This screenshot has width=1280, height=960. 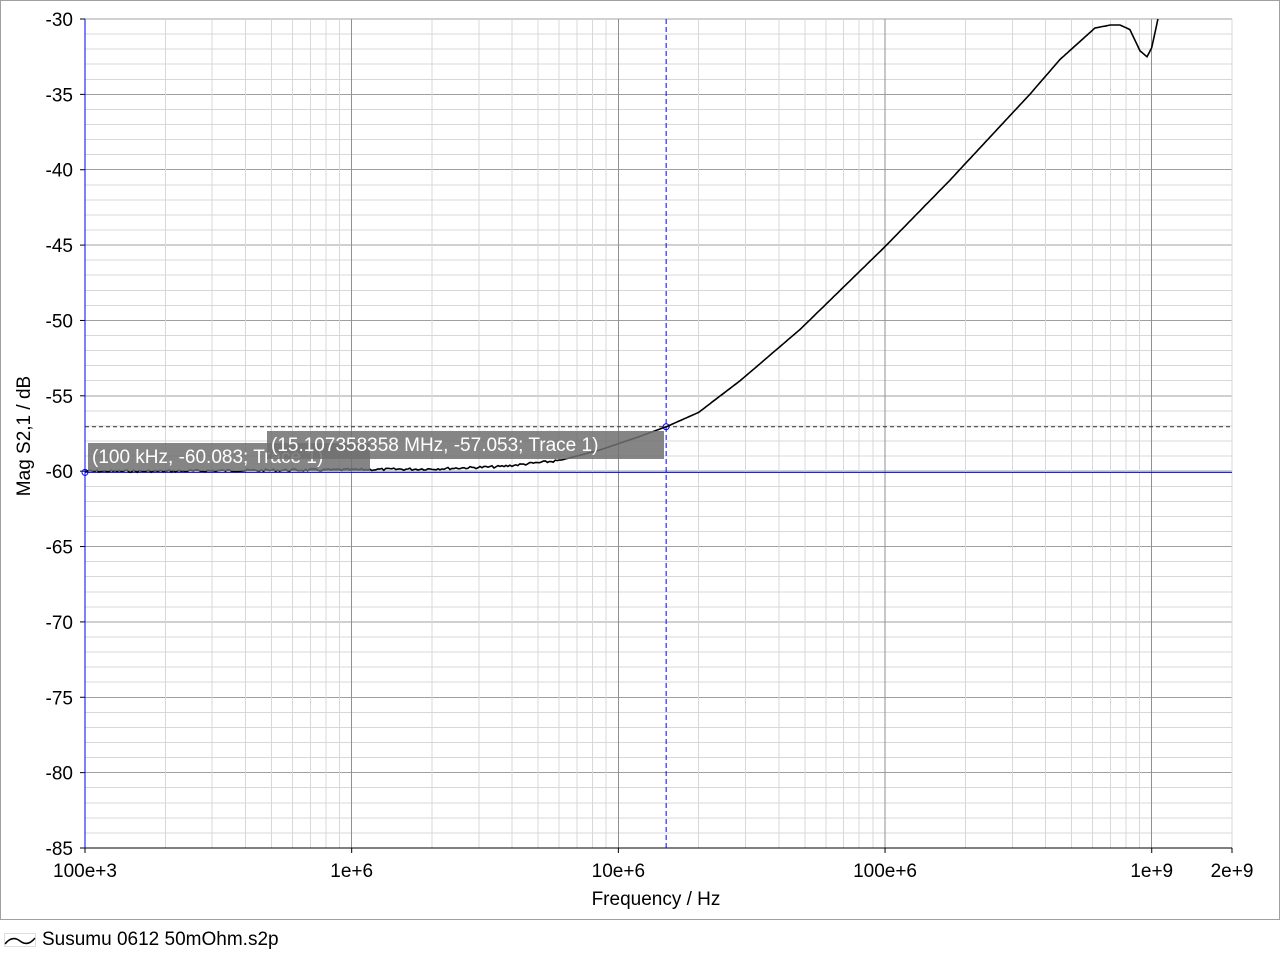 What do you see at coordinates (85, 472) in the screenshot?
I see `marker-1-point` at bounding box center [85, 472].